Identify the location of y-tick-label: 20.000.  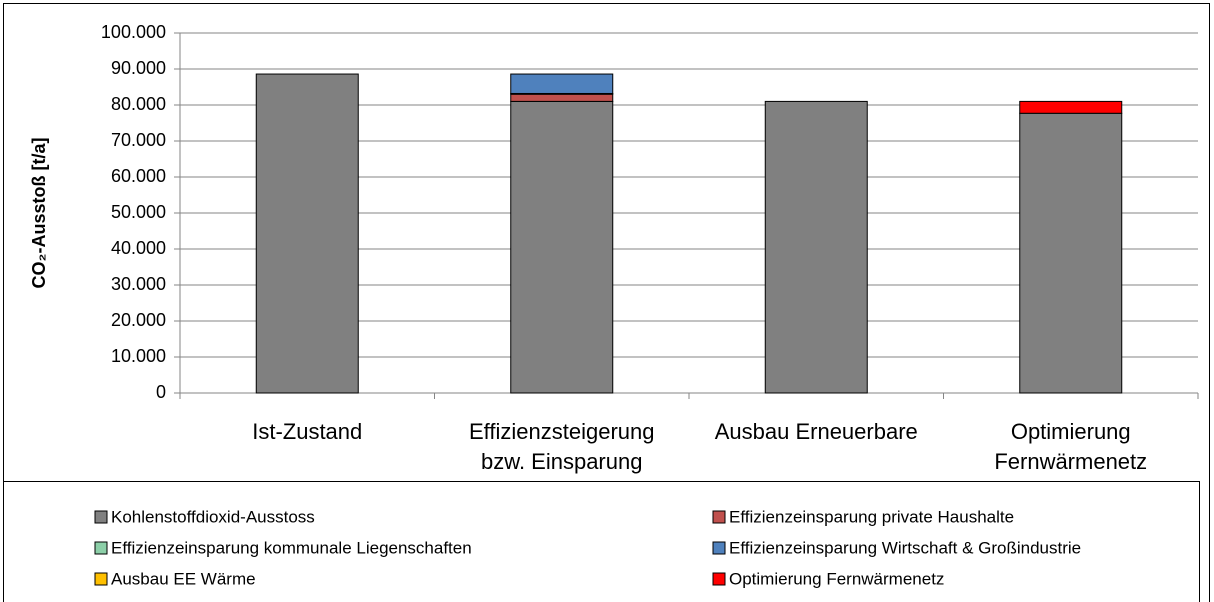
(138, 320).